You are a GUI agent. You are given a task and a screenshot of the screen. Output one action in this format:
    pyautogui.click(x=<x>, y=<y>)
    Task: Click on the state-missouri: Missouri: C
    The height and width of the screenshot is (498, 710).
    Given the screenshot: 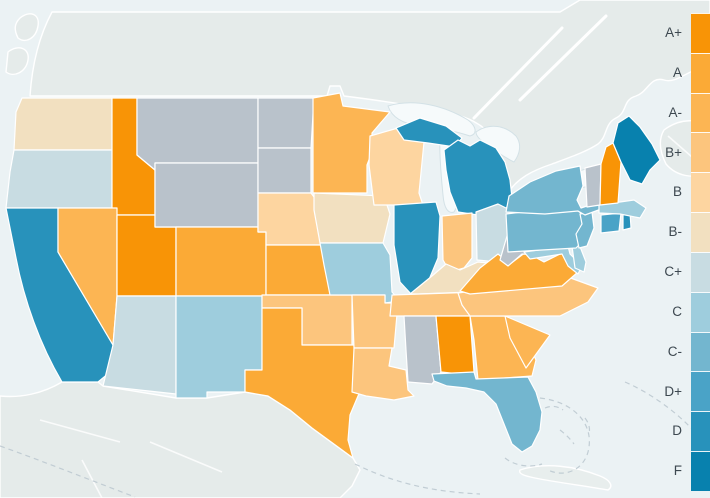 What is the action you would take?
    pyautogui.click(x=360, y=273)
    